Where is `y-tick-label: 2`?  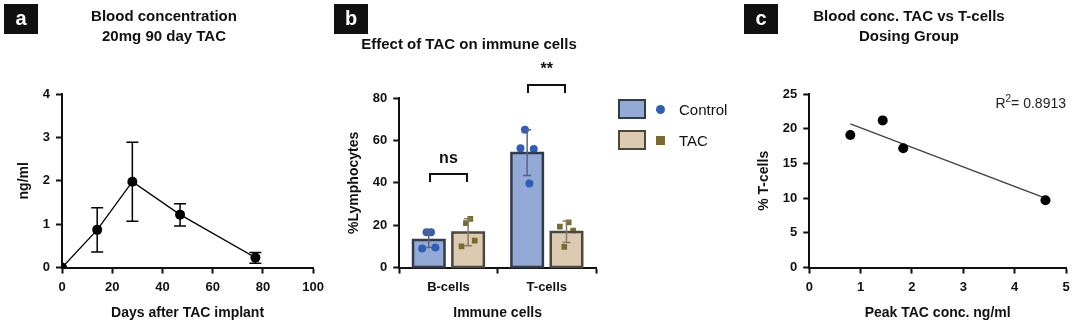
y-tick-label: 2 is located at coordinates (46, 180).